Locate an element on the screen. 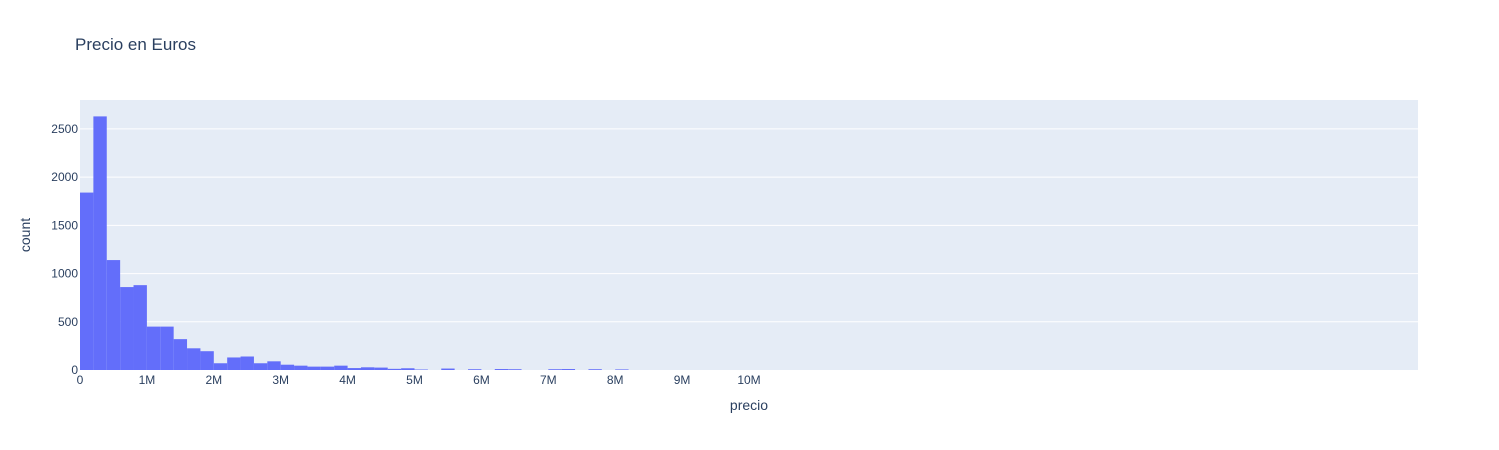  x-tick-label: 10M is located at coordinates (748, 380).